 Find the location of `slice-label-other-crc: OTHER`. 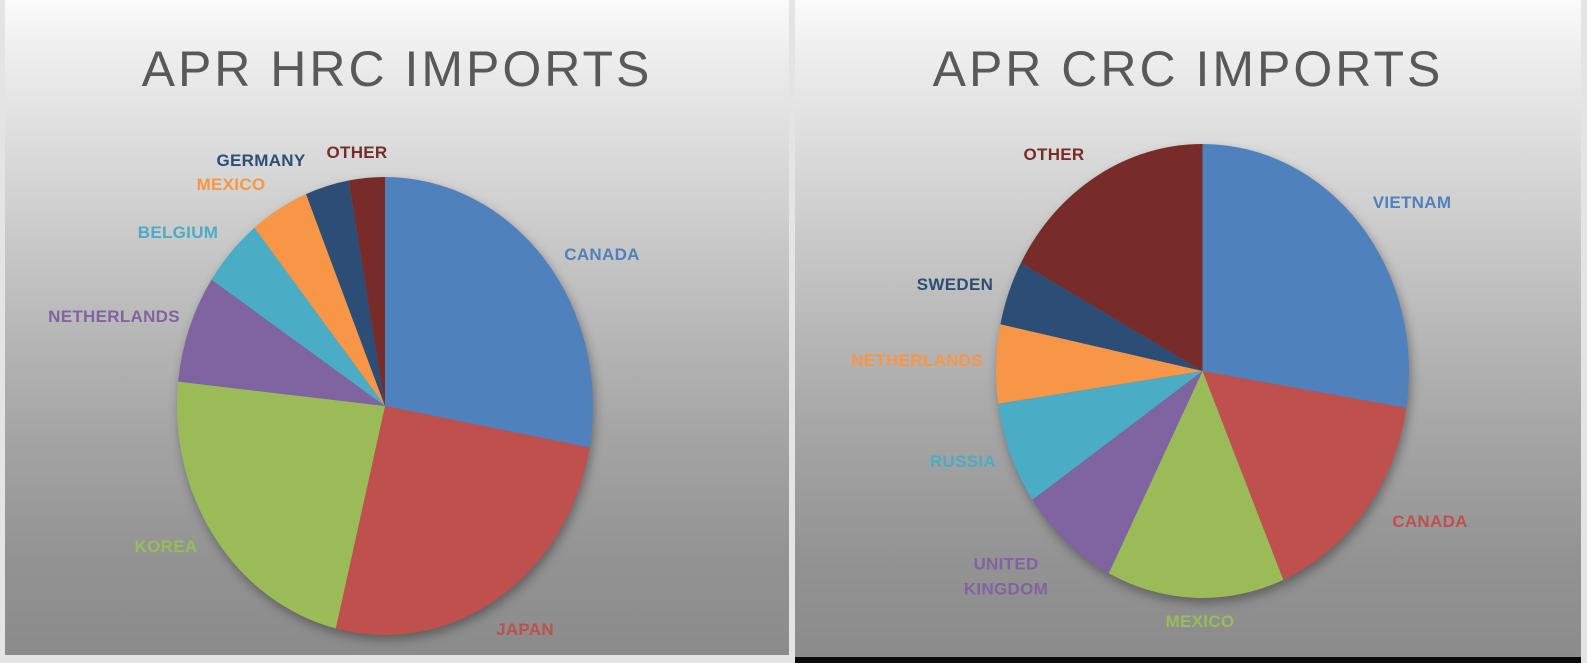

slice-label-other-crc: OTHER is located at coordinates (1054, 154).